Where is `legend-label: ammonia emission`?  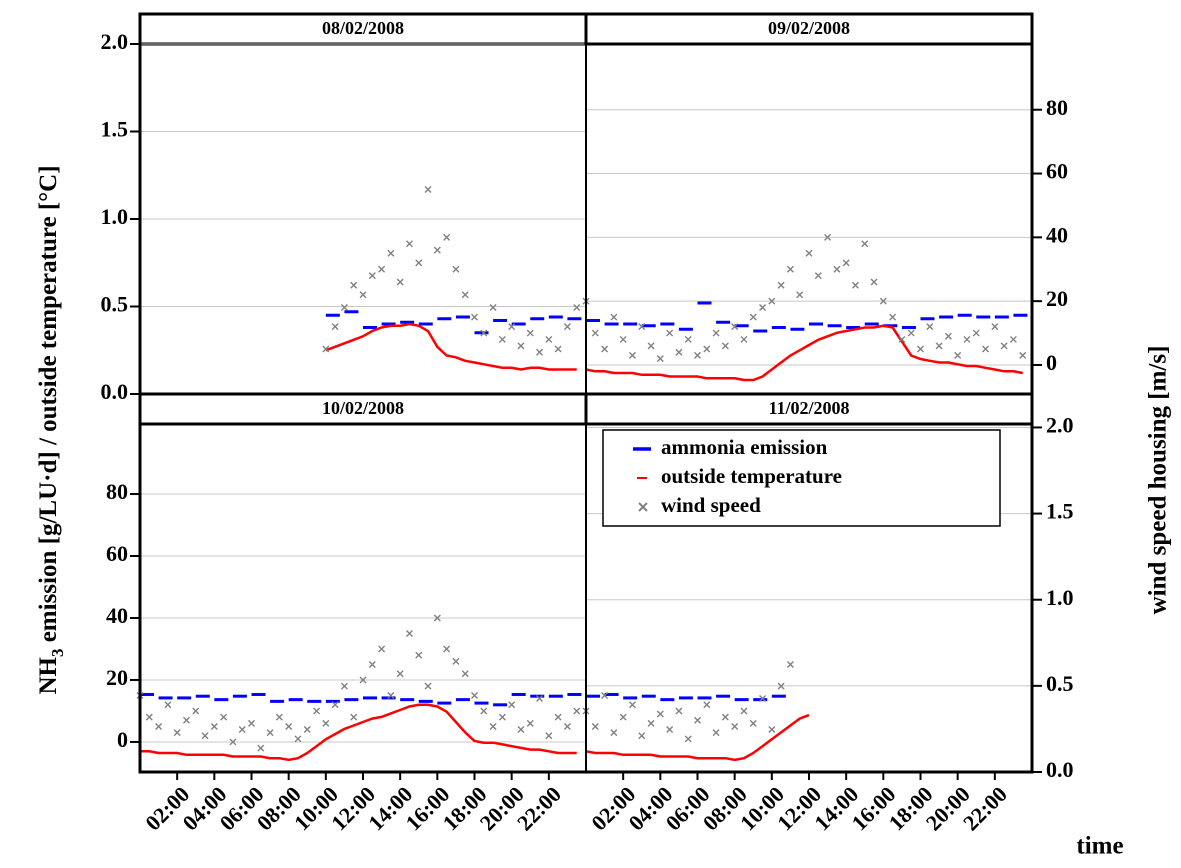
legend-label: ammonia emission is located at coordinates (744, 447).